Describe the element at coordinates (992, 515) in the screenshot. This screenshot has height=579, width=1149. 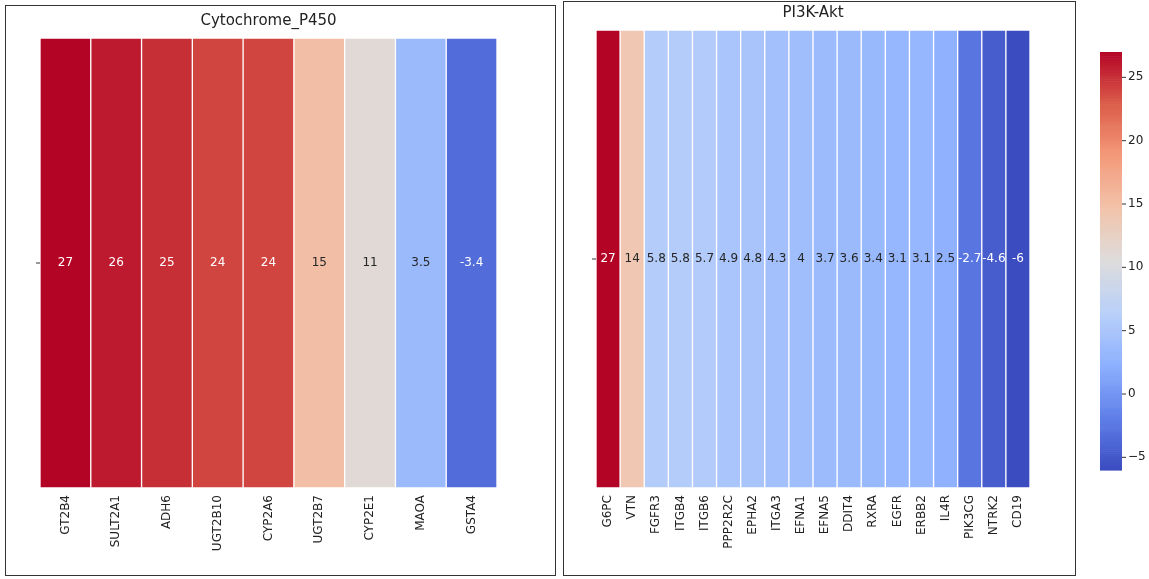
I see `x-tick-label: NTRK2` at that location.